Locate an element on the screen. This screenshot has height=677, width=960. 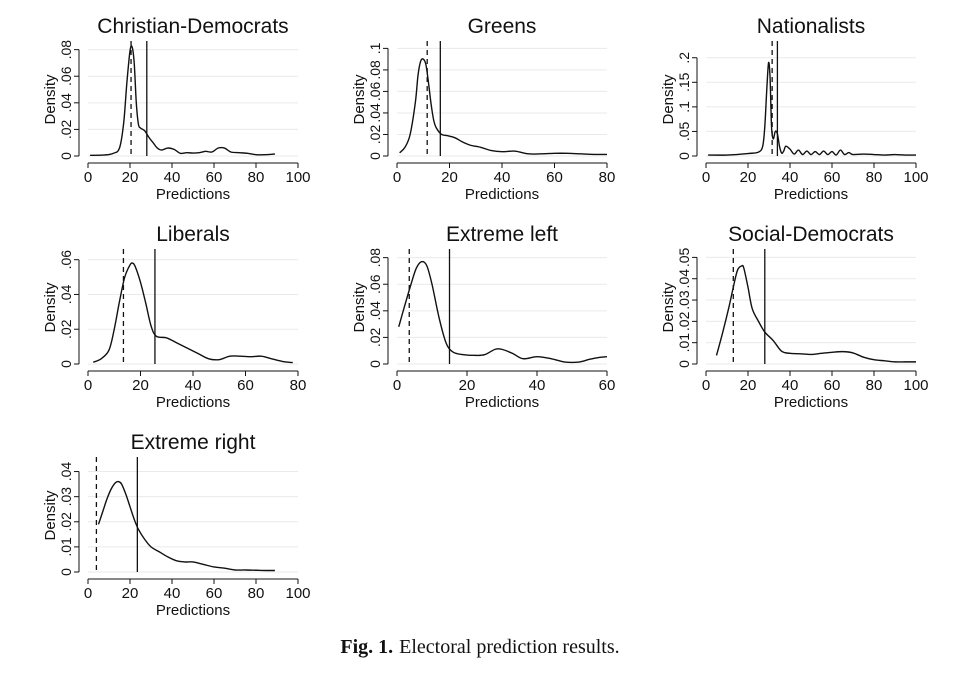
chart-title: Extreme right is located at coordinates (193, 442).